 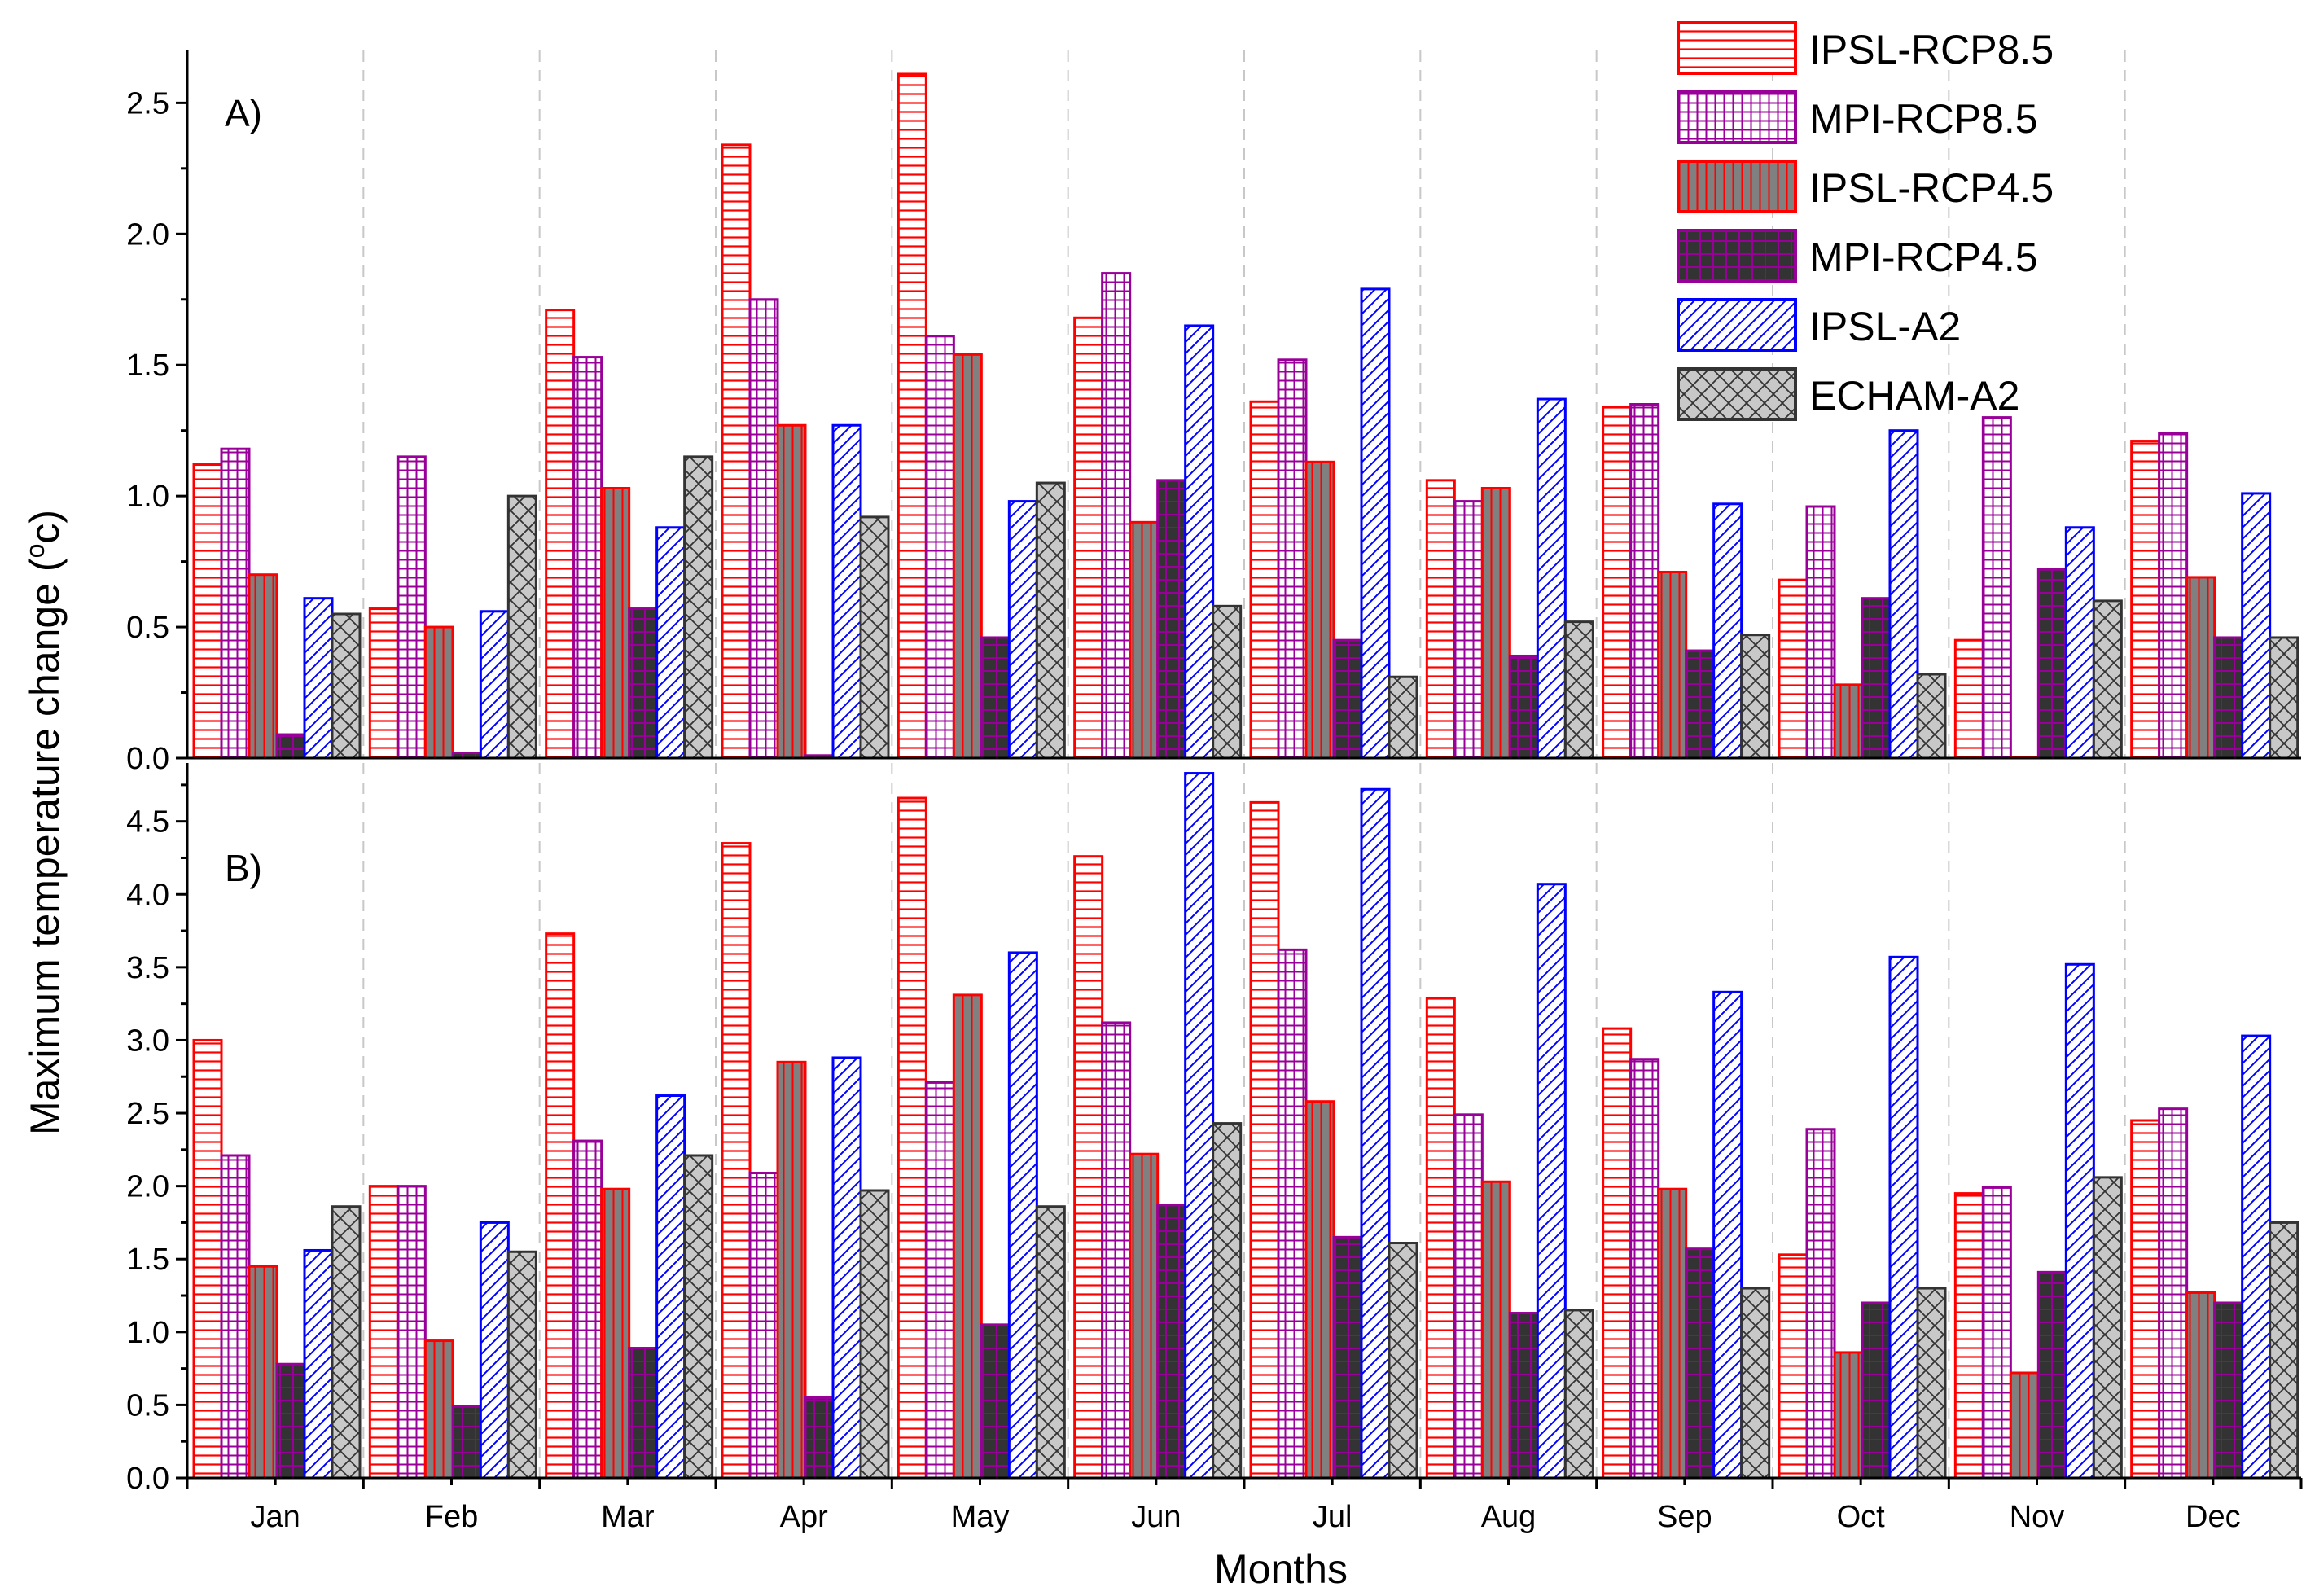 What do you see at coordinates (1737, 117) in the screenshot?
I see `legend-swatch-mpi-rcp85` at bounding box center [1737, 117].